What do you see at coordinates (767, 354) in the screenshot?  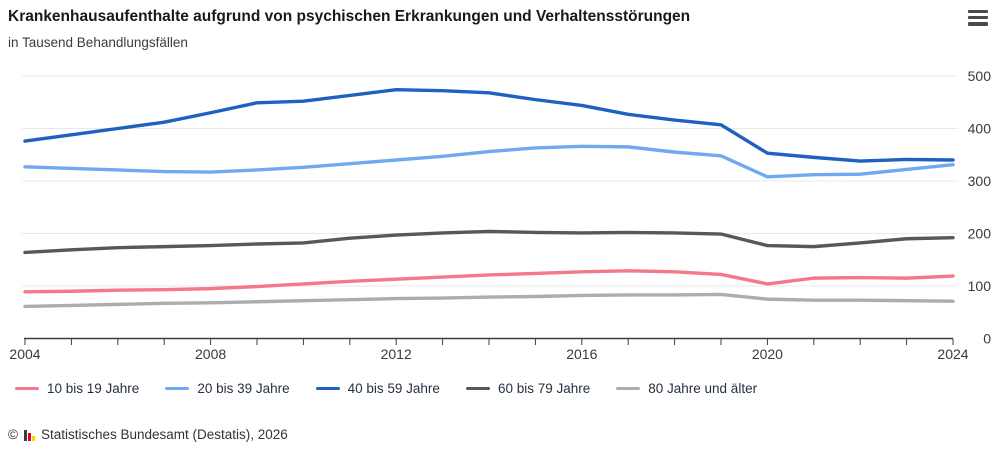 I see `x-tick-label: 2020` at bounding box center [767, 354].